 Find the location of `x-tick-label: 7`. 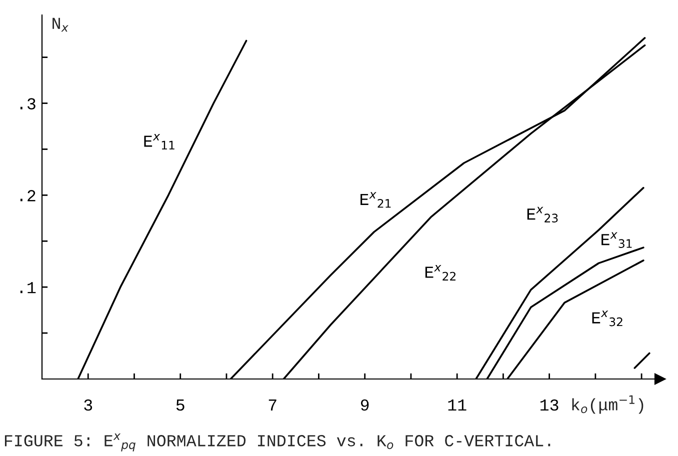

x-tick-label: 7 is located at coordinates (272, 405).